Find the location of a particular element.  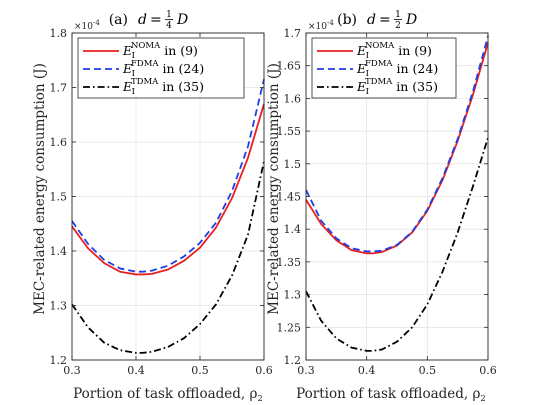

y-axis-label-b: MEC-related energy consumption (J) is located at coordinates (274, 189).